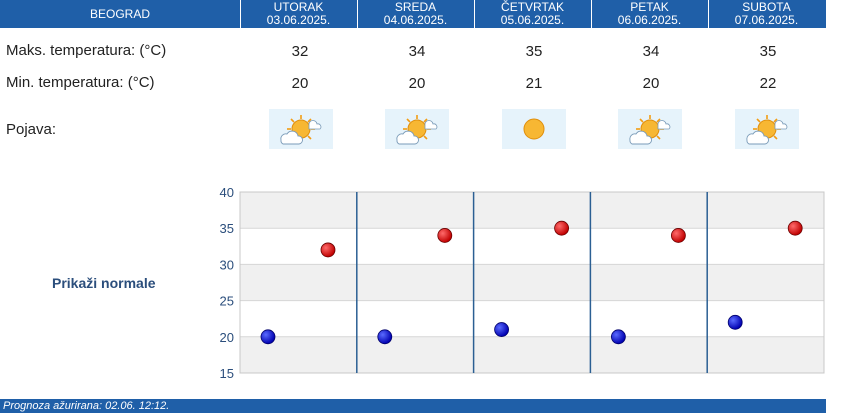  I want to click on day-name: SUBOTA, so click(766, 7).